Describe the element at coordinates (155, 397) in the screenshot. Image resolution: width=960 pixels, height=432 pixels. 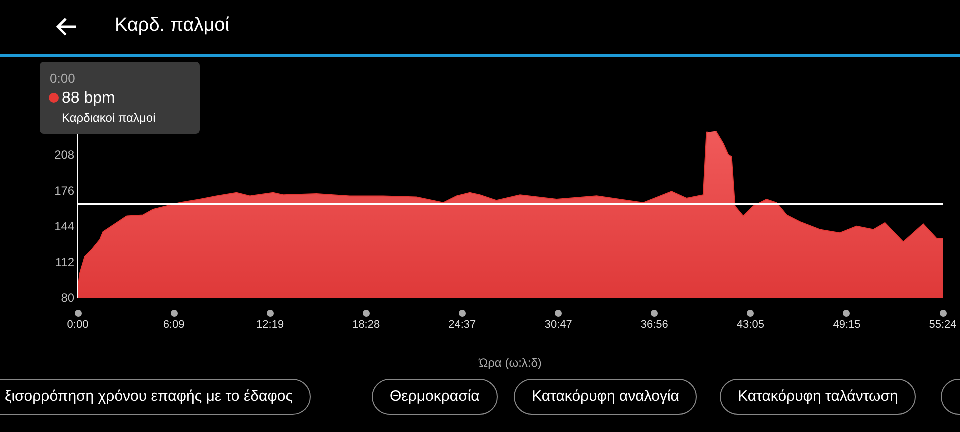
I see `text: ξισορρόπηση χρόνου επαφής με το έδαφος` at that location.